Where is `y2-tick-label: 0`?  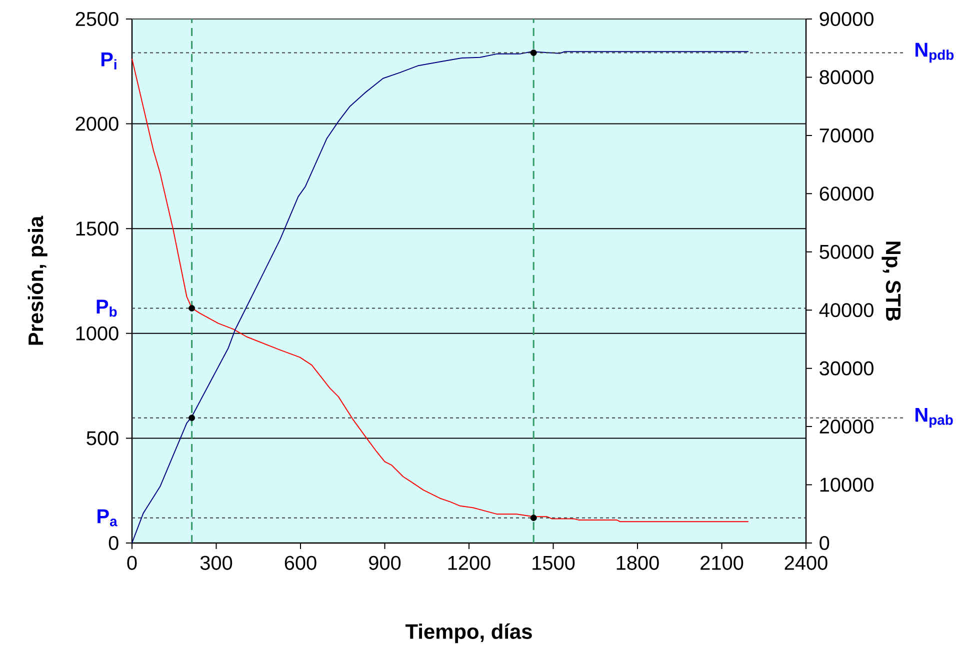 y2-tick-label: 0 is located at coordinates (825, 543).